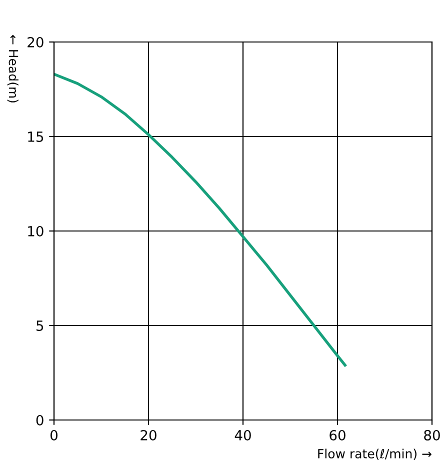 The width and height of the screenshot is (446, 472). Describe the element at coordinates (36, 137) in the screenshot. I see `y-tick-label: 15` at that location.